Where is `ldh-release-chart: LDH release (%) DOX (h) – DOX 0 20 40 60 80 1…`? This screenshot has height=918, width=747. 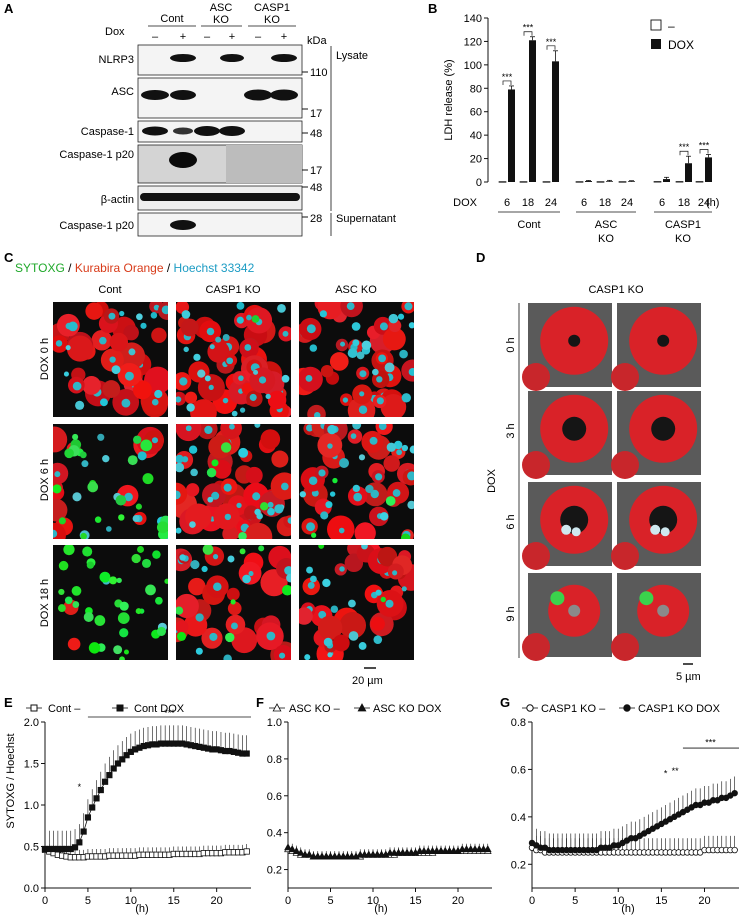
ldh-release-chart: LDH release (%) DOX (h) – DOX 0 20 40 60 80 1… is located at coordinates (581, 129).